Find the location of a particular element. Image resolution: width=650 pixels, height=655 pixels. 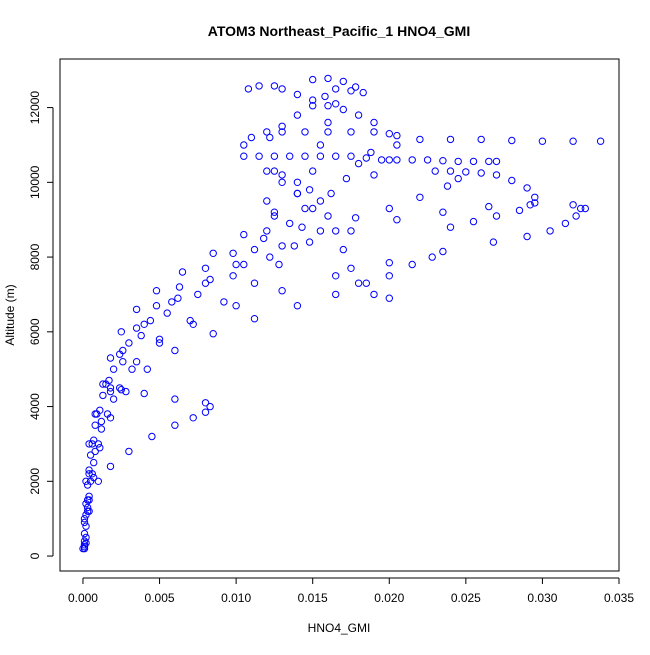

x-tick-label: 0.005 is located at coordinates (160, 598).